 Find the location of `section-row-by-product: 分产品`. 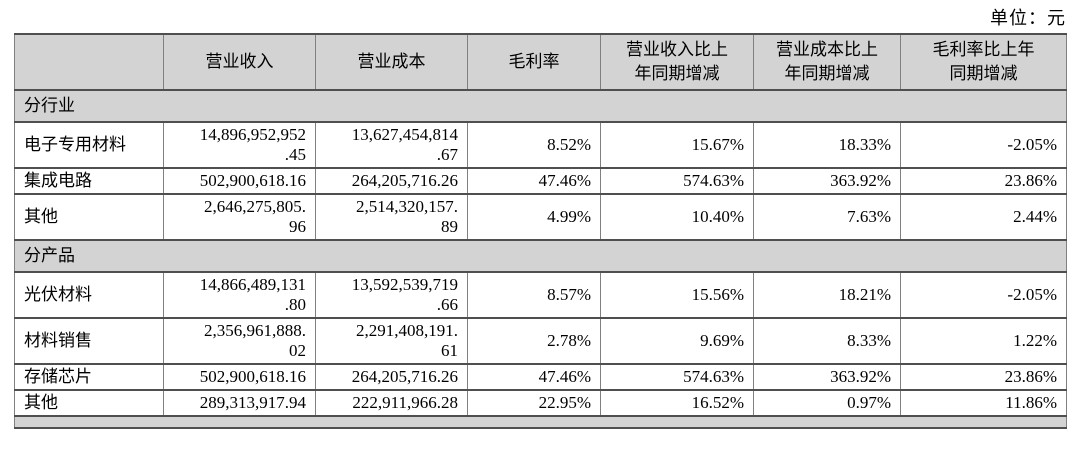

section-row-by-product: 分产品 is located at coordinates (540, 256).